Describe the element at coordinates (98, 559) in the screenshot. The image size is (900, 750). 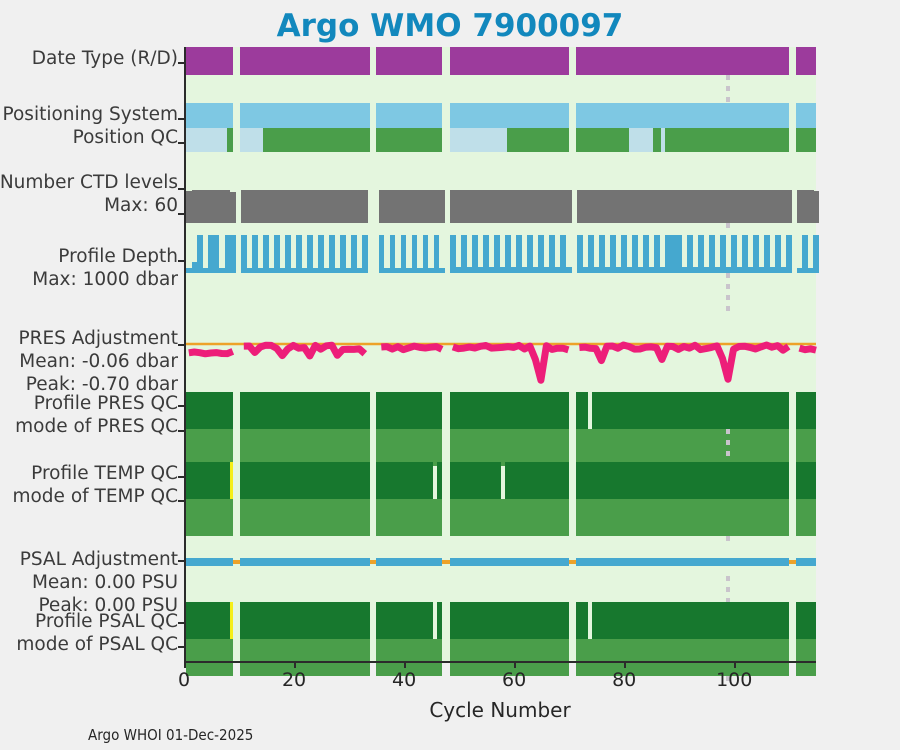
I see `row-label-text: PSAL Adjustment` at that location.